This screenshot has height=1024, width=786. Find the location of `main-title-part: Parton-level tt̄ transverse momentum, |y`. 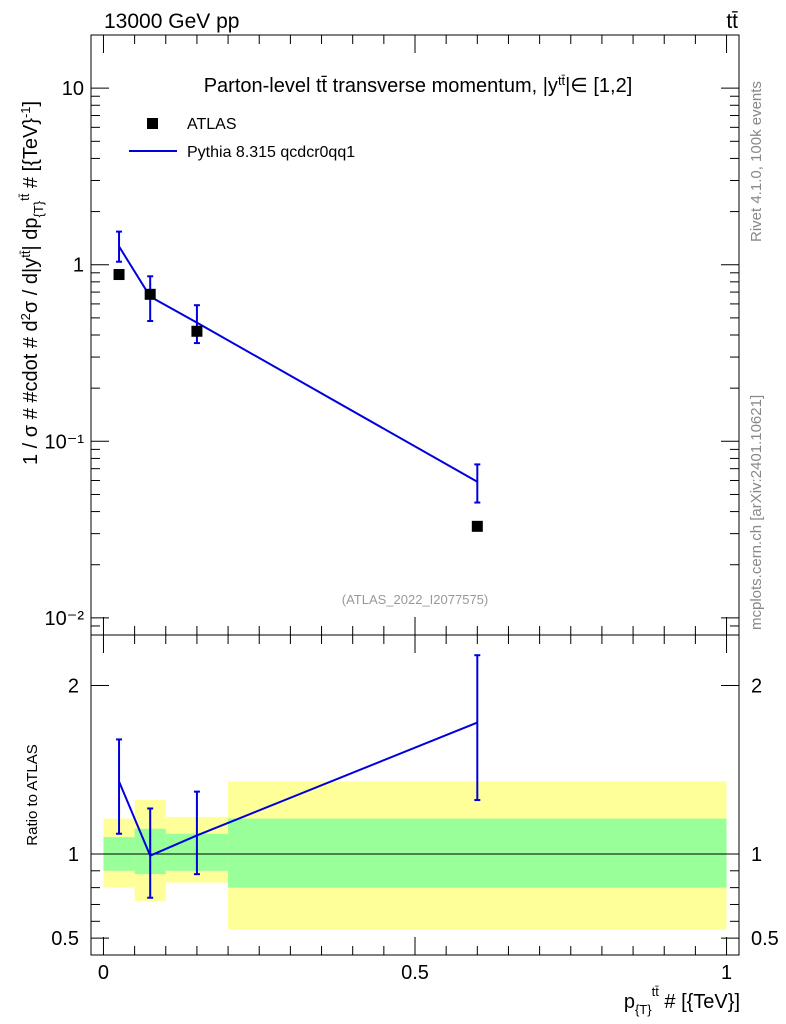

main-title-part: Parton-level tt̄ transverse momentum, |y is located at coordinates (381, 86).